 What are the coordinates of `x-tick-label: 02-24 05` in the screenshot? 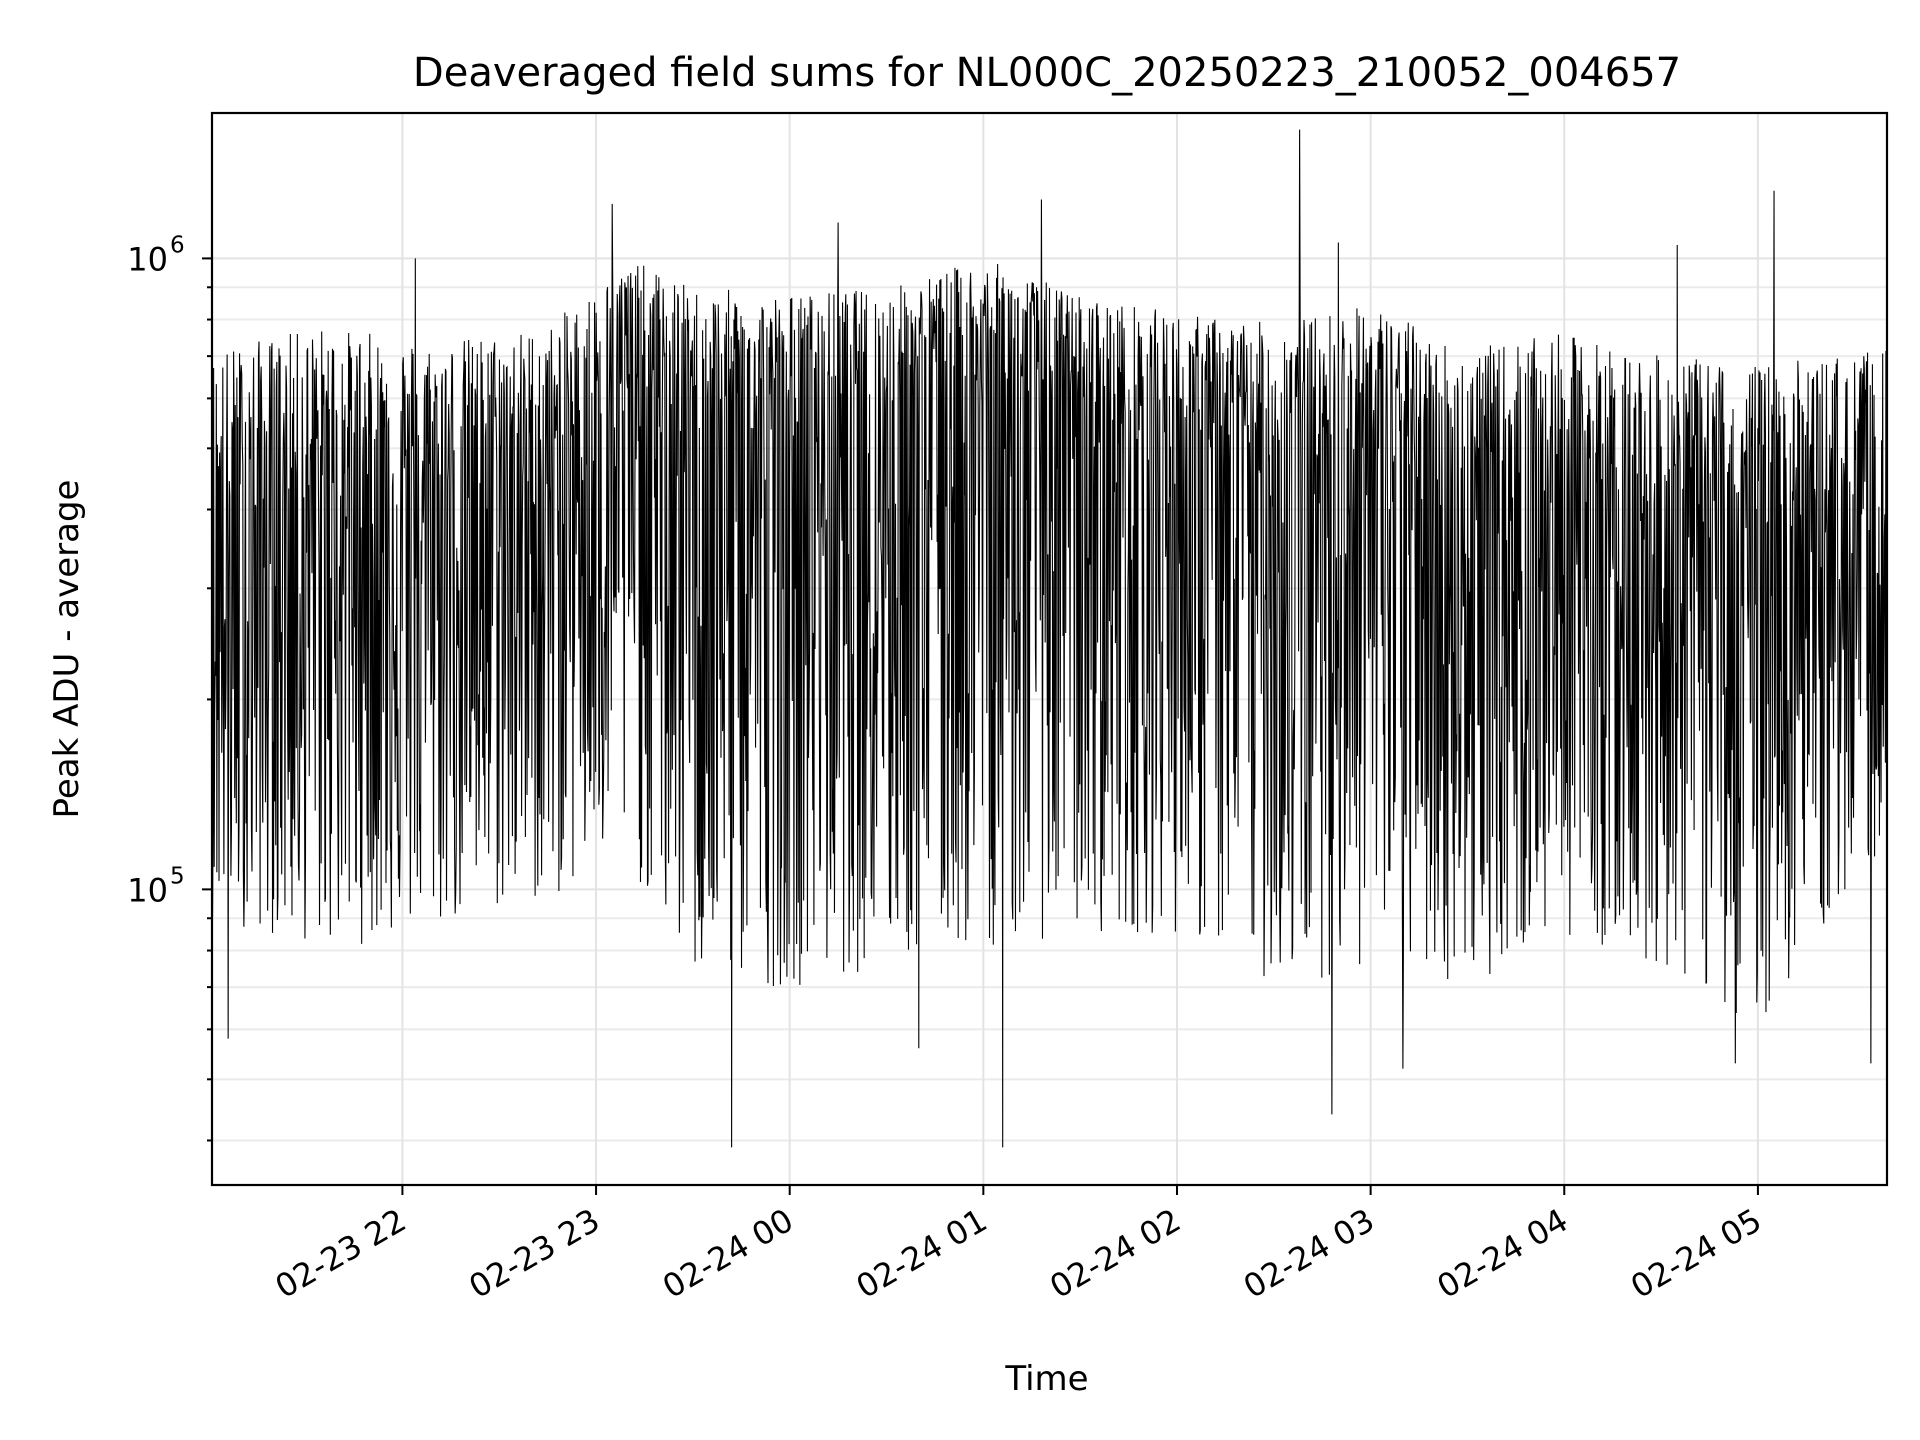 It's located at (1696, 1253).